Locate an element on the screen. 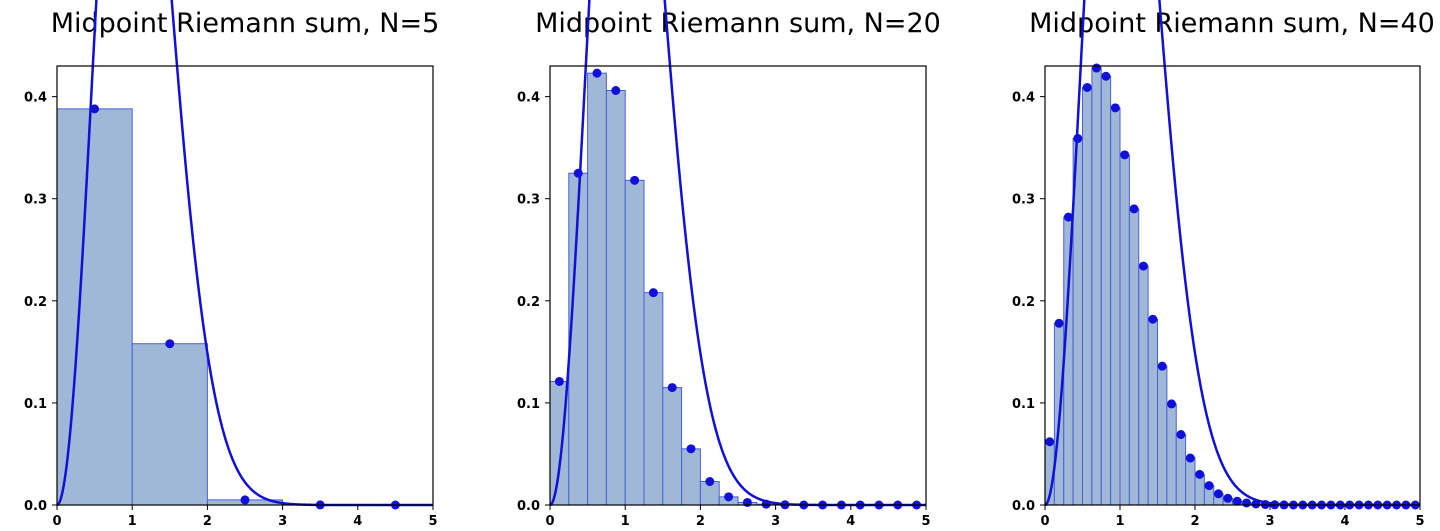 Image resolution: width=1440 pixels, height=531 pixels. chart-title: Midpoint Riemann sum, N=5 is located at coordinates (245, 23).